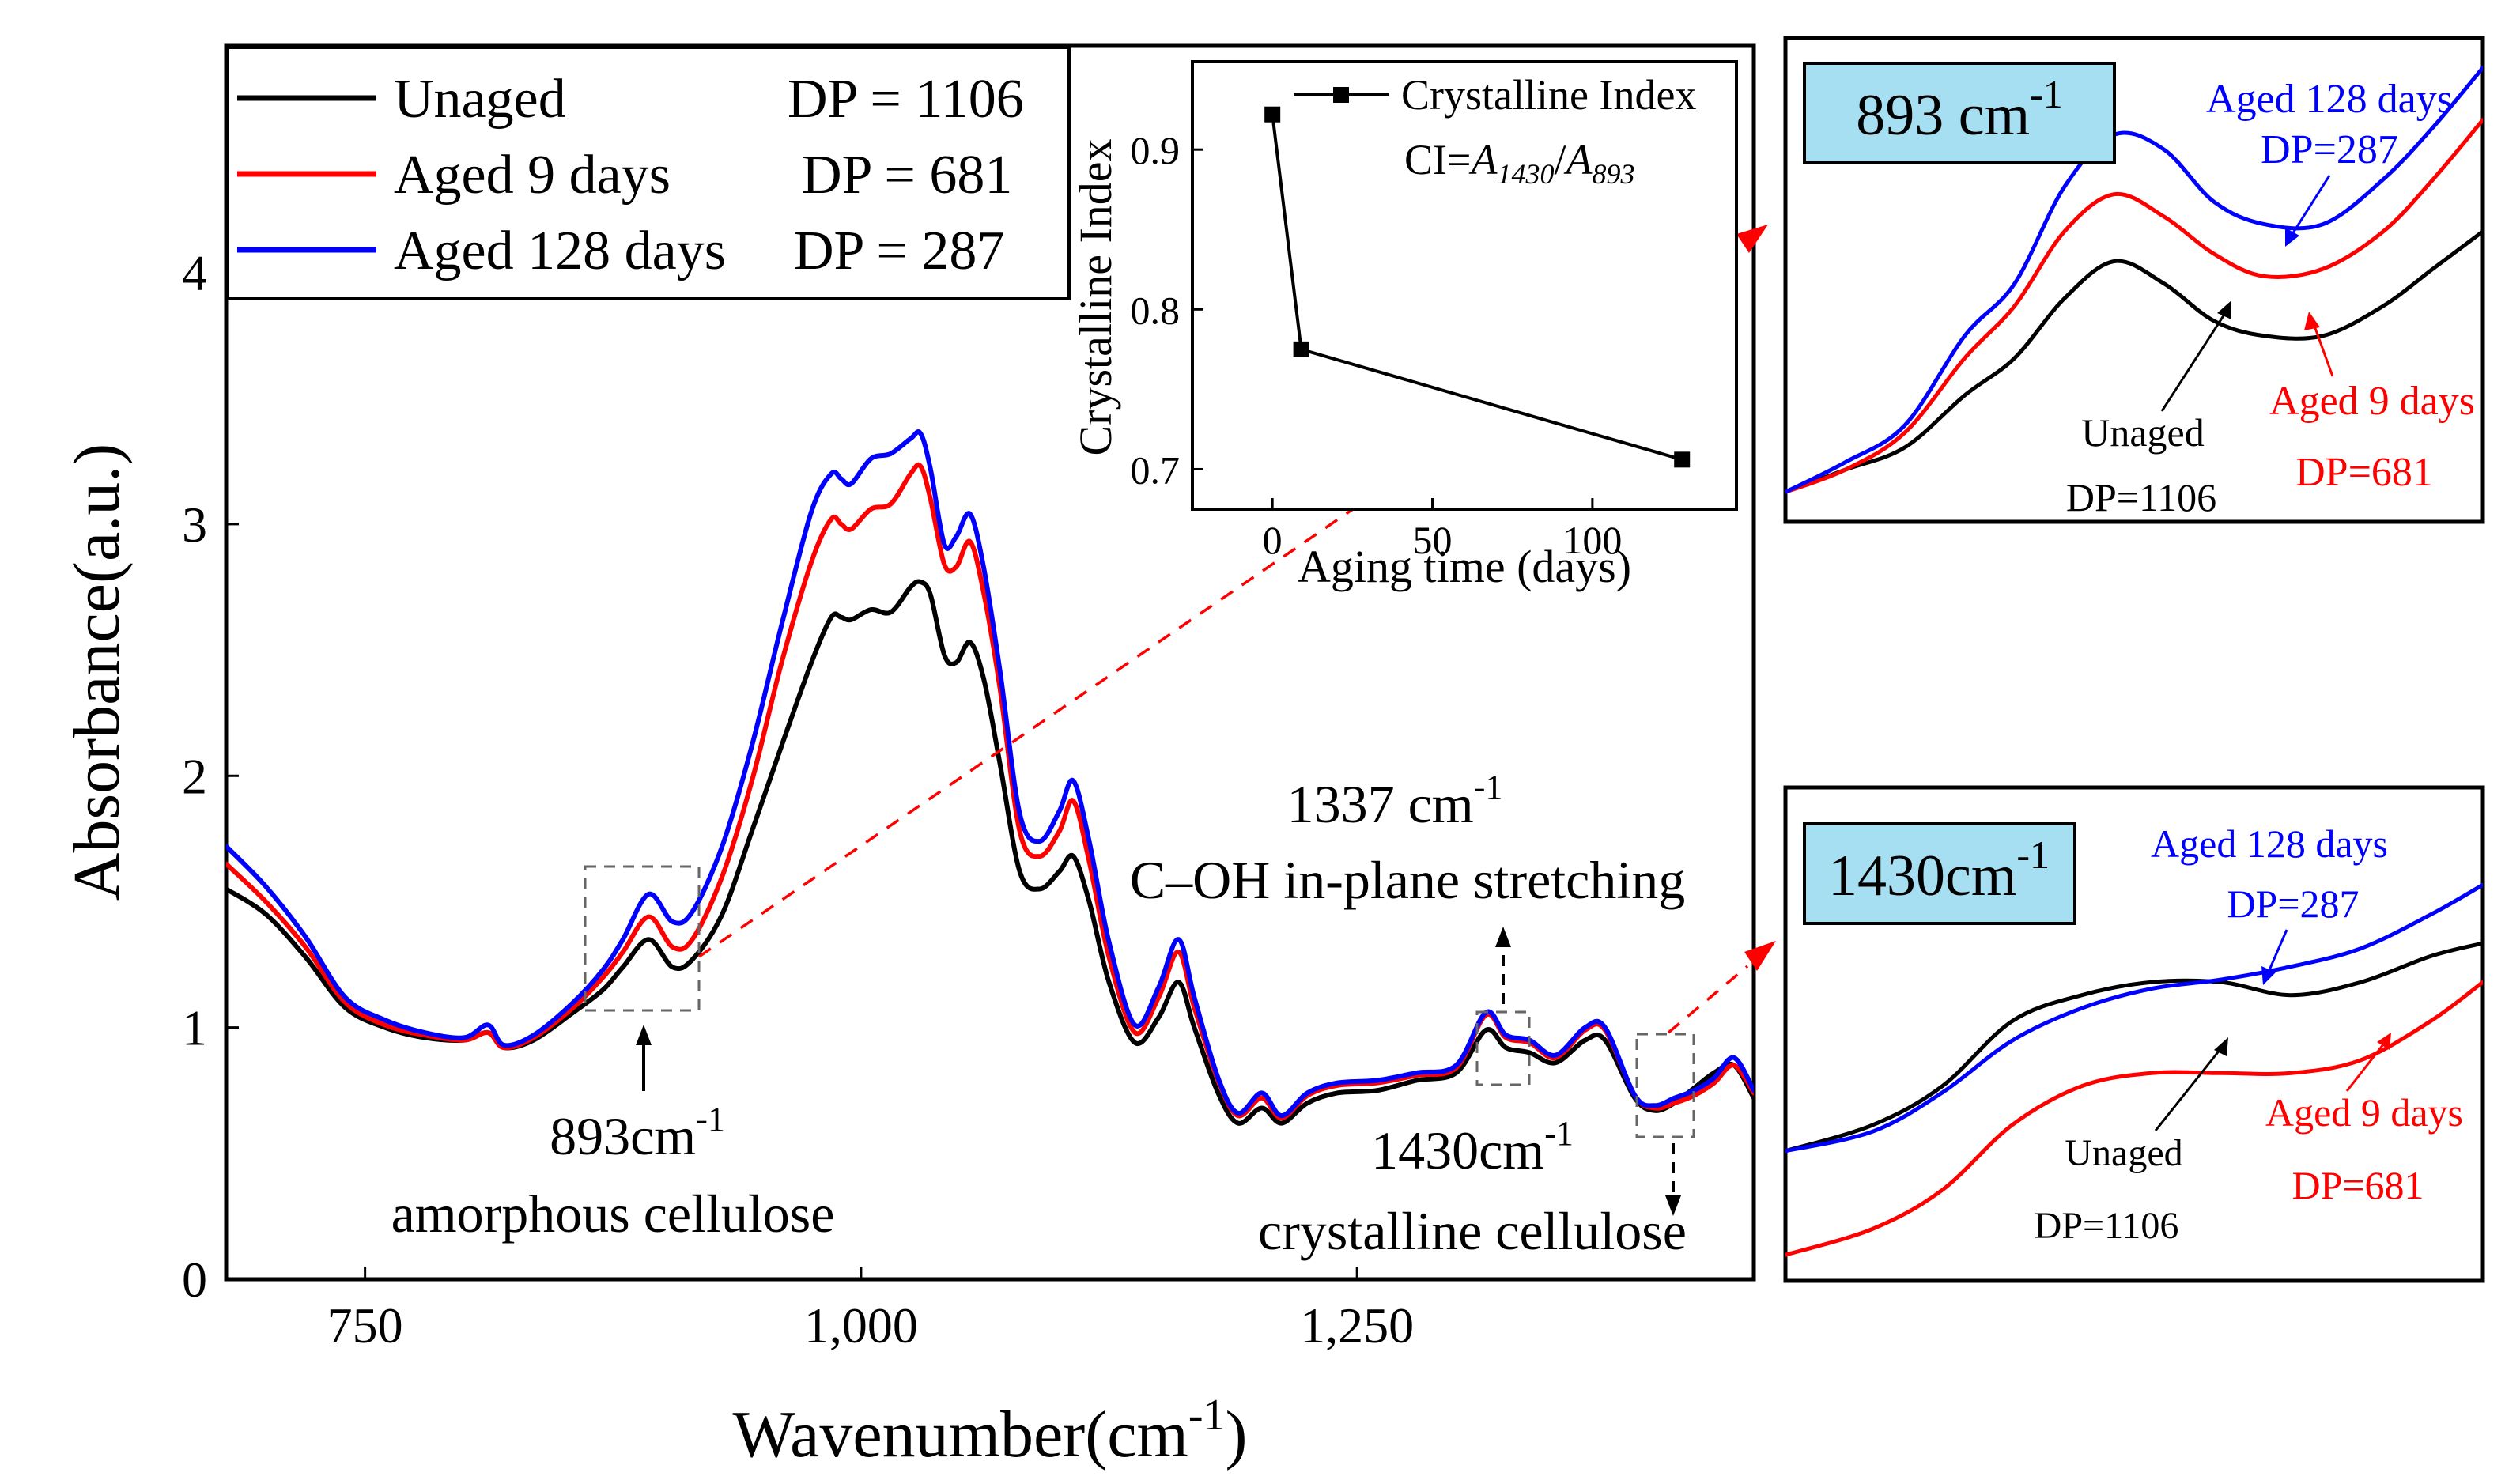  I want to click on annotation-893-value: 893cm-1, so click(638, 1133).